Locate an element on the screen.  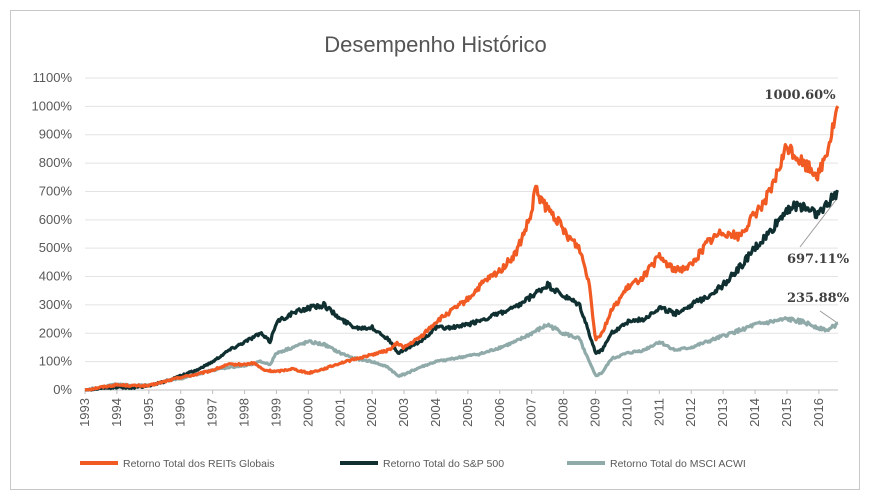
chart-title: Desempenho Histórico is located at coordinates (435, 44).